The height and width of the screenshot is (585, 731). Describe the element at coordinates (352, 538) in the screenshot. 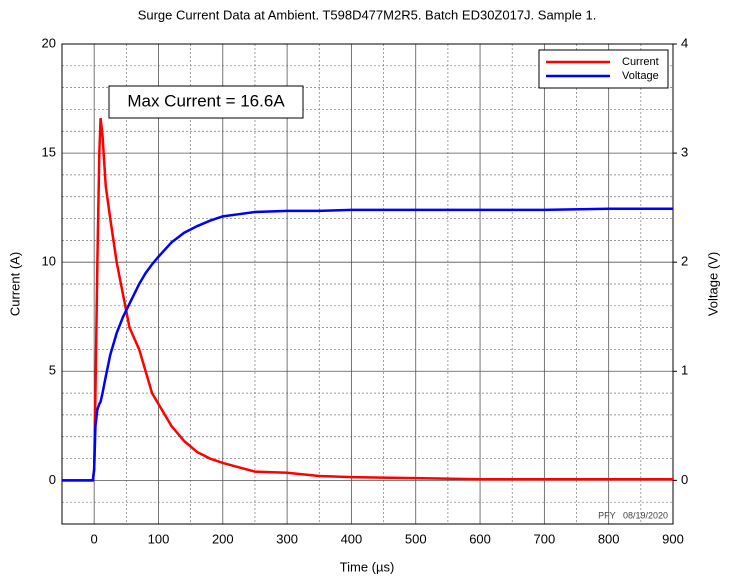

I see `x-tick-label: 400` at that location.